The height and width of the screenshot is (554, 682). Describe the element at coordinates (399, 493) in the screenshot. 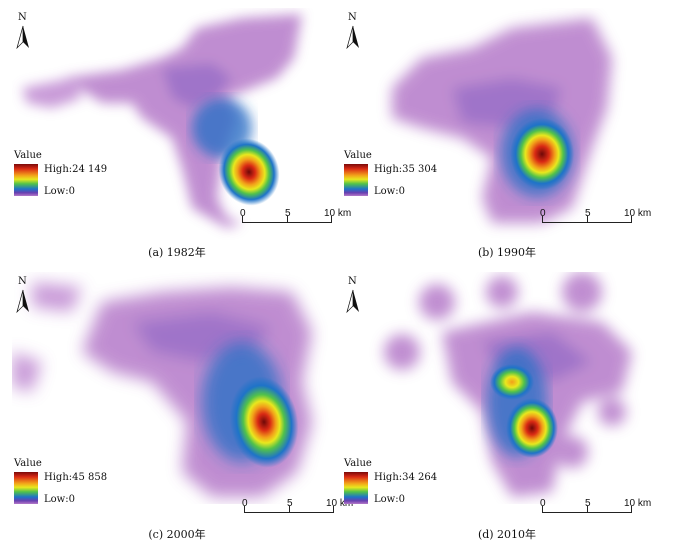

I see `legend: Value High:34 264 Low:0` at that location.